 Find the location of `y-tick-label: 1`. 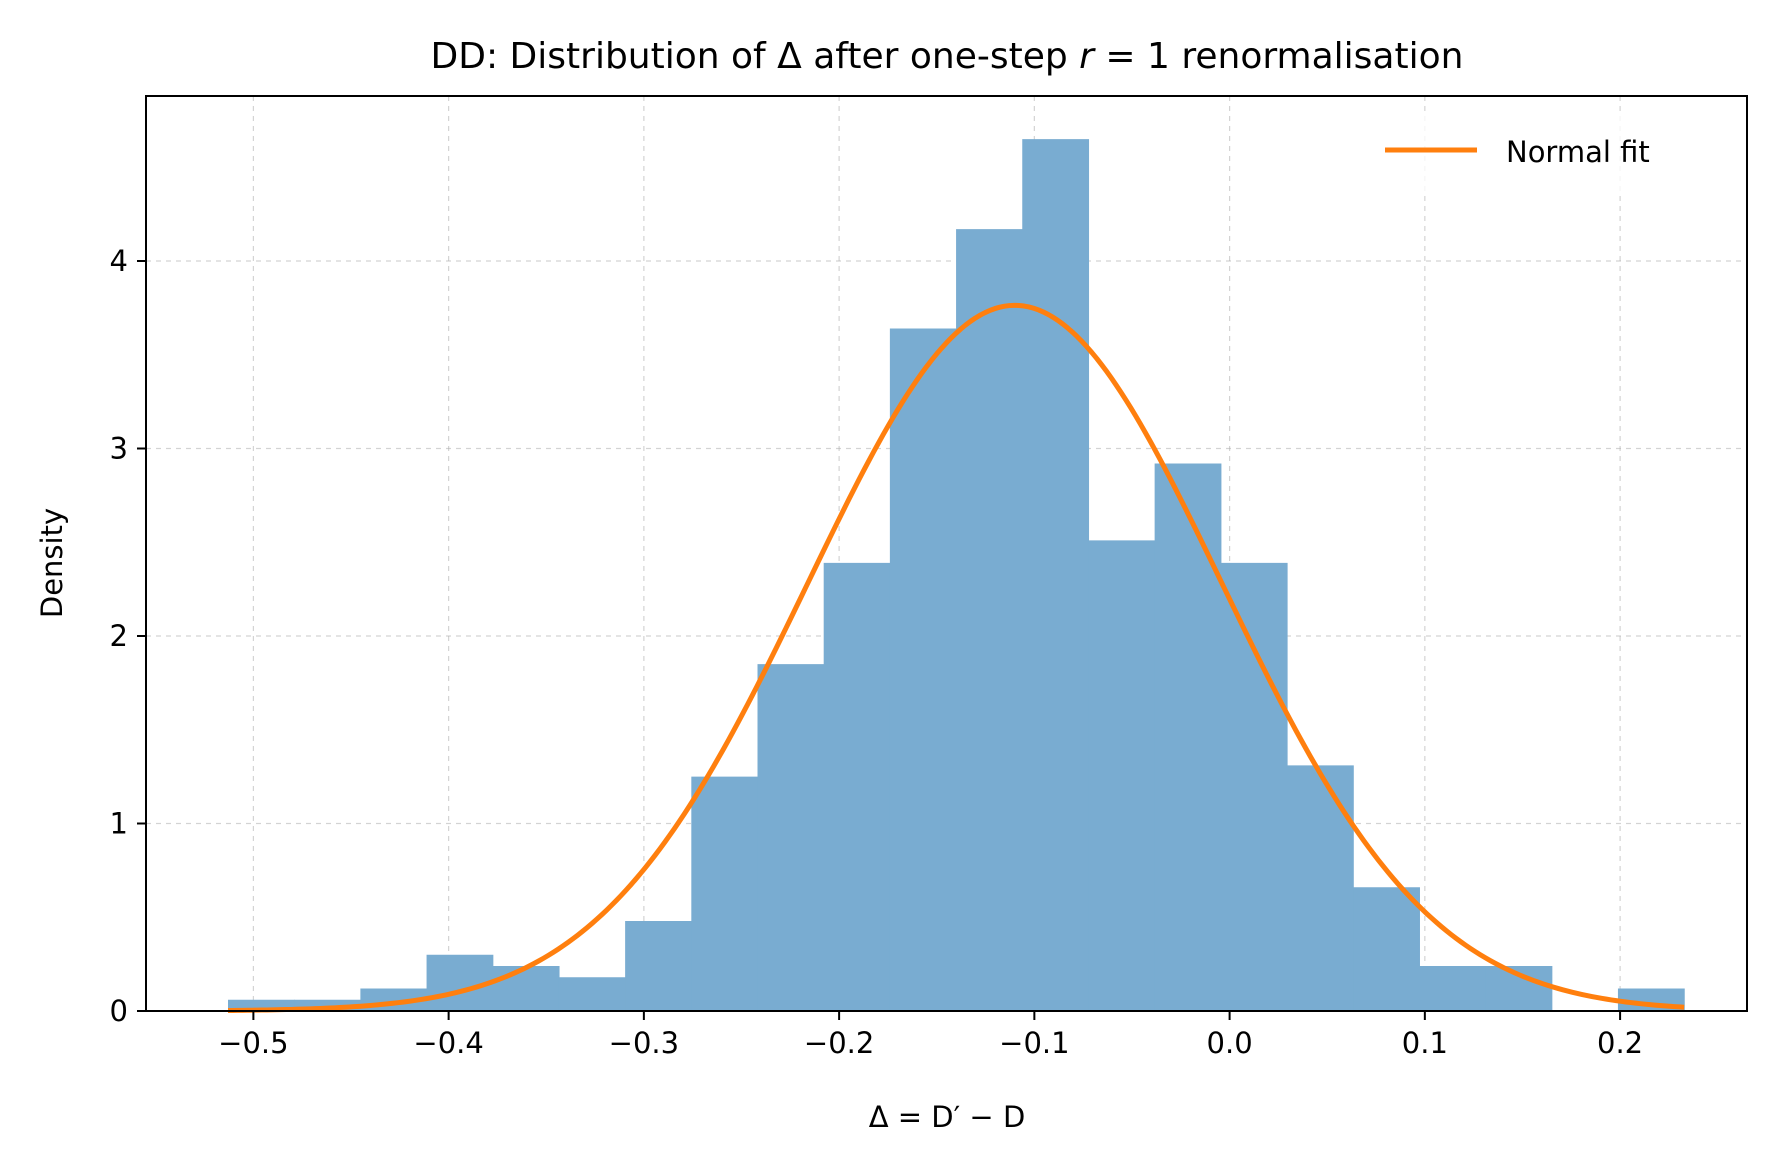

y-tick-label: 1 is located at coordinates (119, 824).